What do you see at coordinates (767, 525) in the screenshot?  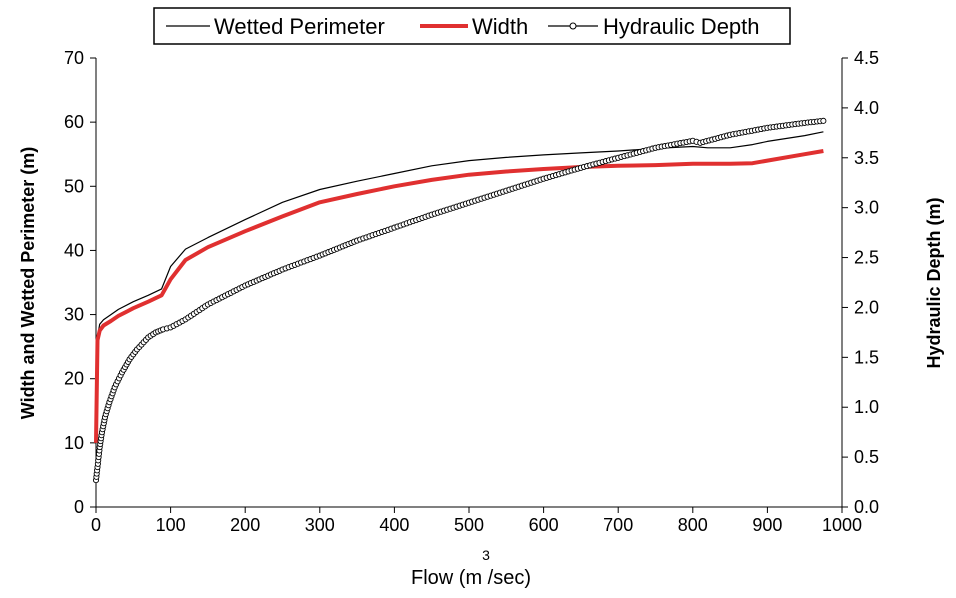 I see `x-tick-label: 900` at bounding box center [767, 525].